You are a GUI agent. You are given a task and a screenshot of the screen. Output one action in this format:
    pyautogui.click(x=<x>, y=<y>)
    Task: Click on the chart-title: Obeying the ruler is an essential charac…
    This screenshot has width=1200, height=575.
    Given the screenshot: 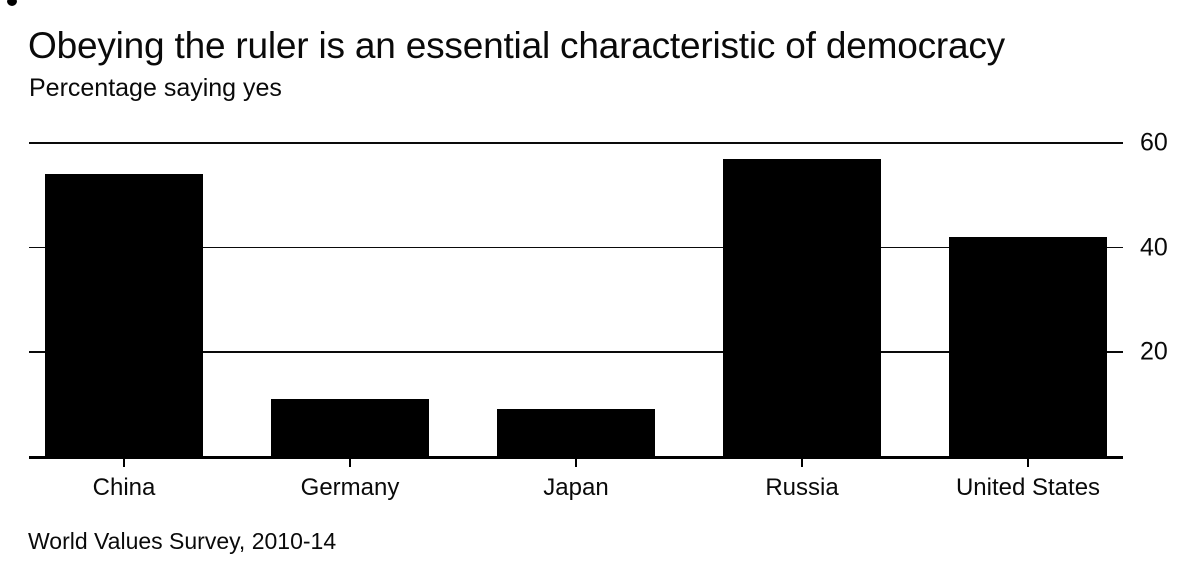 What is the action you would take?
    pyautogui.click(x=516, y=45)
    